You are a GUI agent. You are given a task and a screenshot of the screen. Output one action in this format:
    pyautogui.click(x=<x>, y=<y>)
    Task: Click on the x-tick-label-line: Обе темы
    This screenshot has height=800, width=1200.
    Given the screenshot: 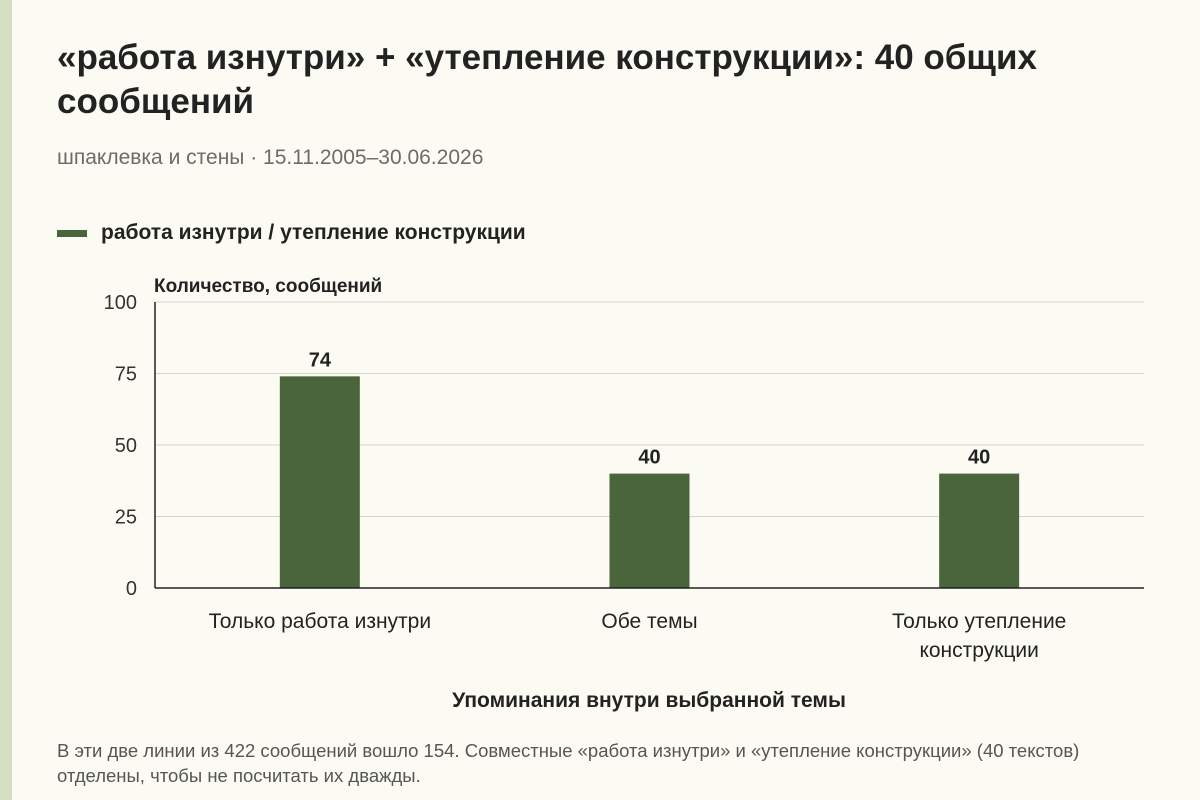 What is the action you would take?
    pyautogui.click(x=649, y=621)
    